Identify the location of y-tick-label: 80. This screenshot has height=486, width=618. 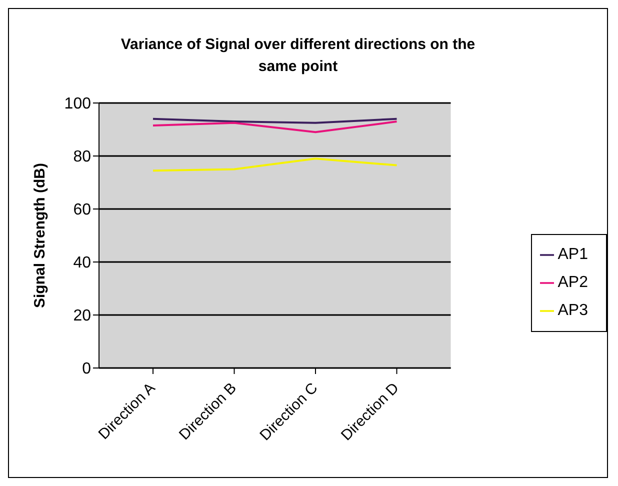
(82, 157).